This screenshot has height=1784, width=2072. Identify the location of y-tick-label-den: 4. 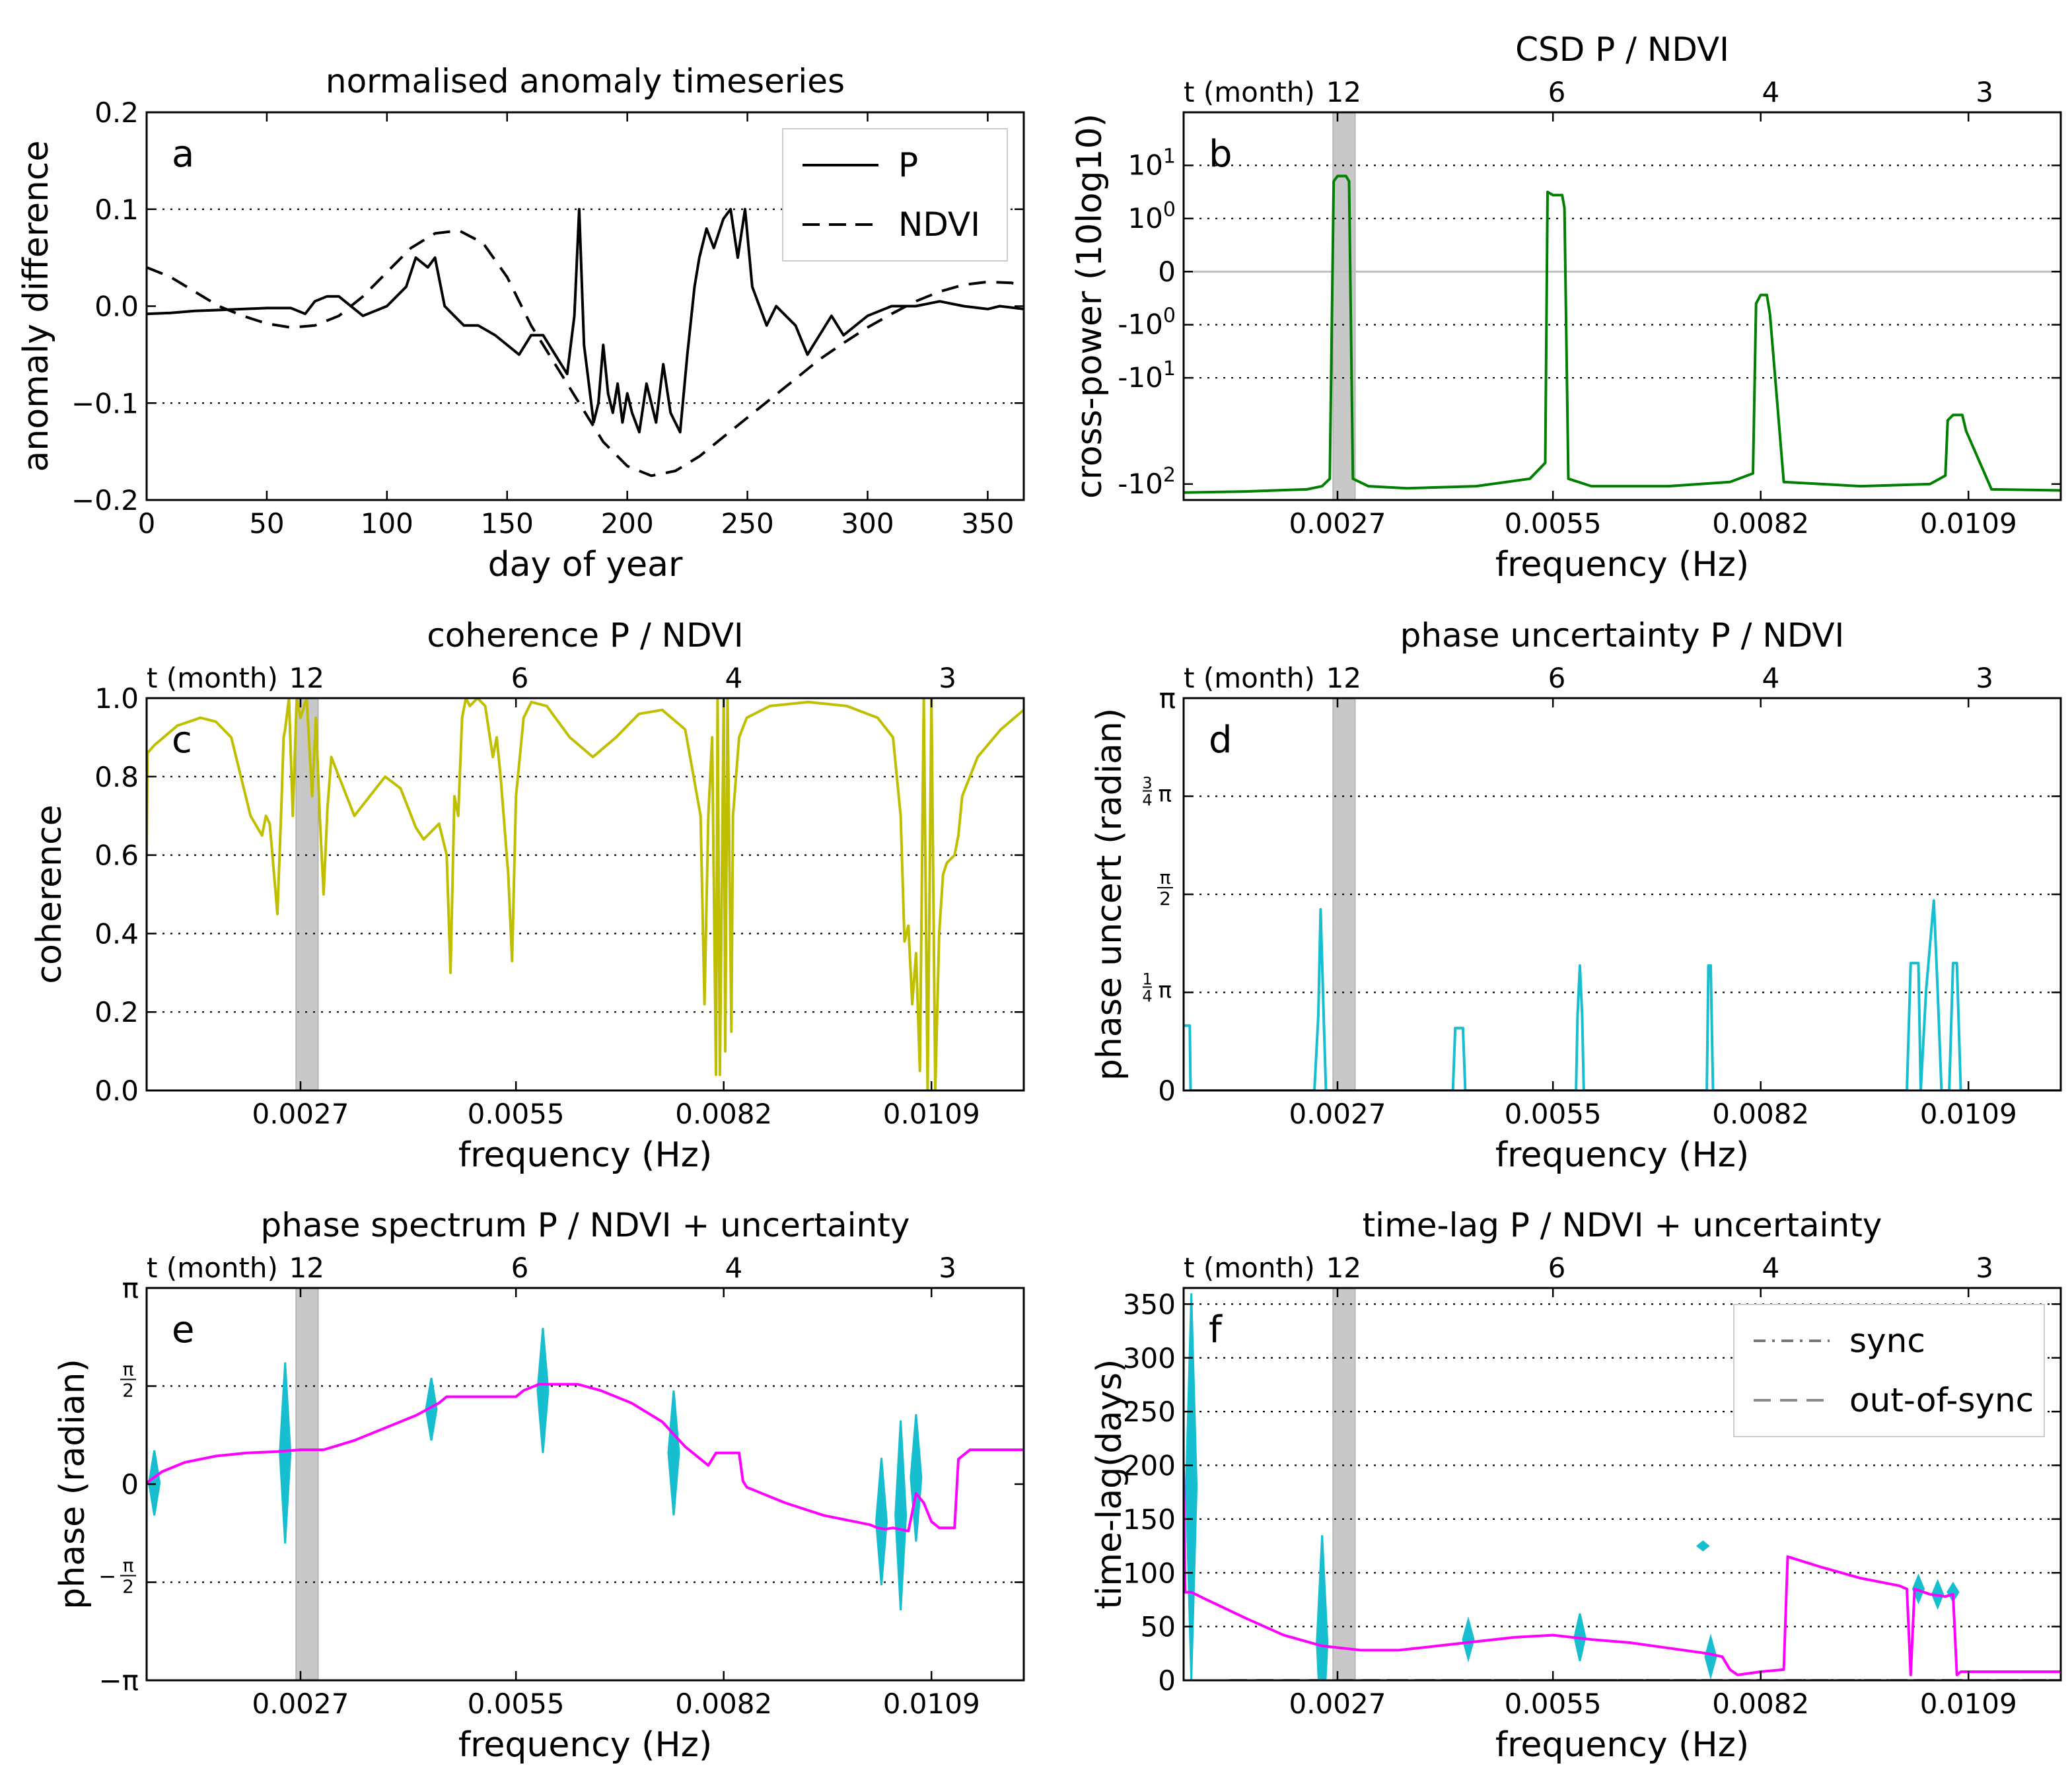
(1147, 996).